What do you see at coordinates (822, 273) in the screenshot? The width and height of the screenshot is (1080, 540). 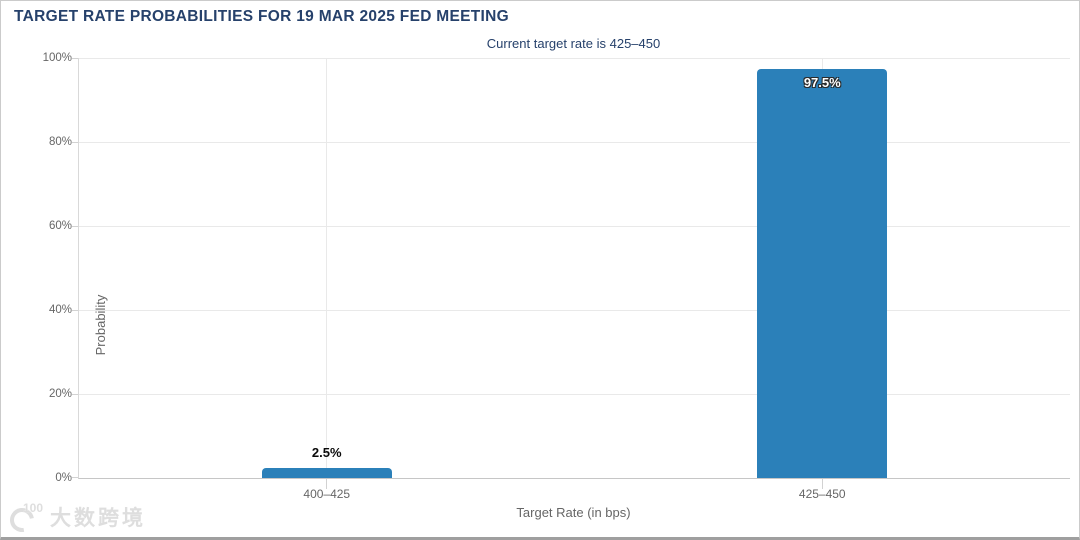 I see `bar-425–450` at bounding box center [822, 273].